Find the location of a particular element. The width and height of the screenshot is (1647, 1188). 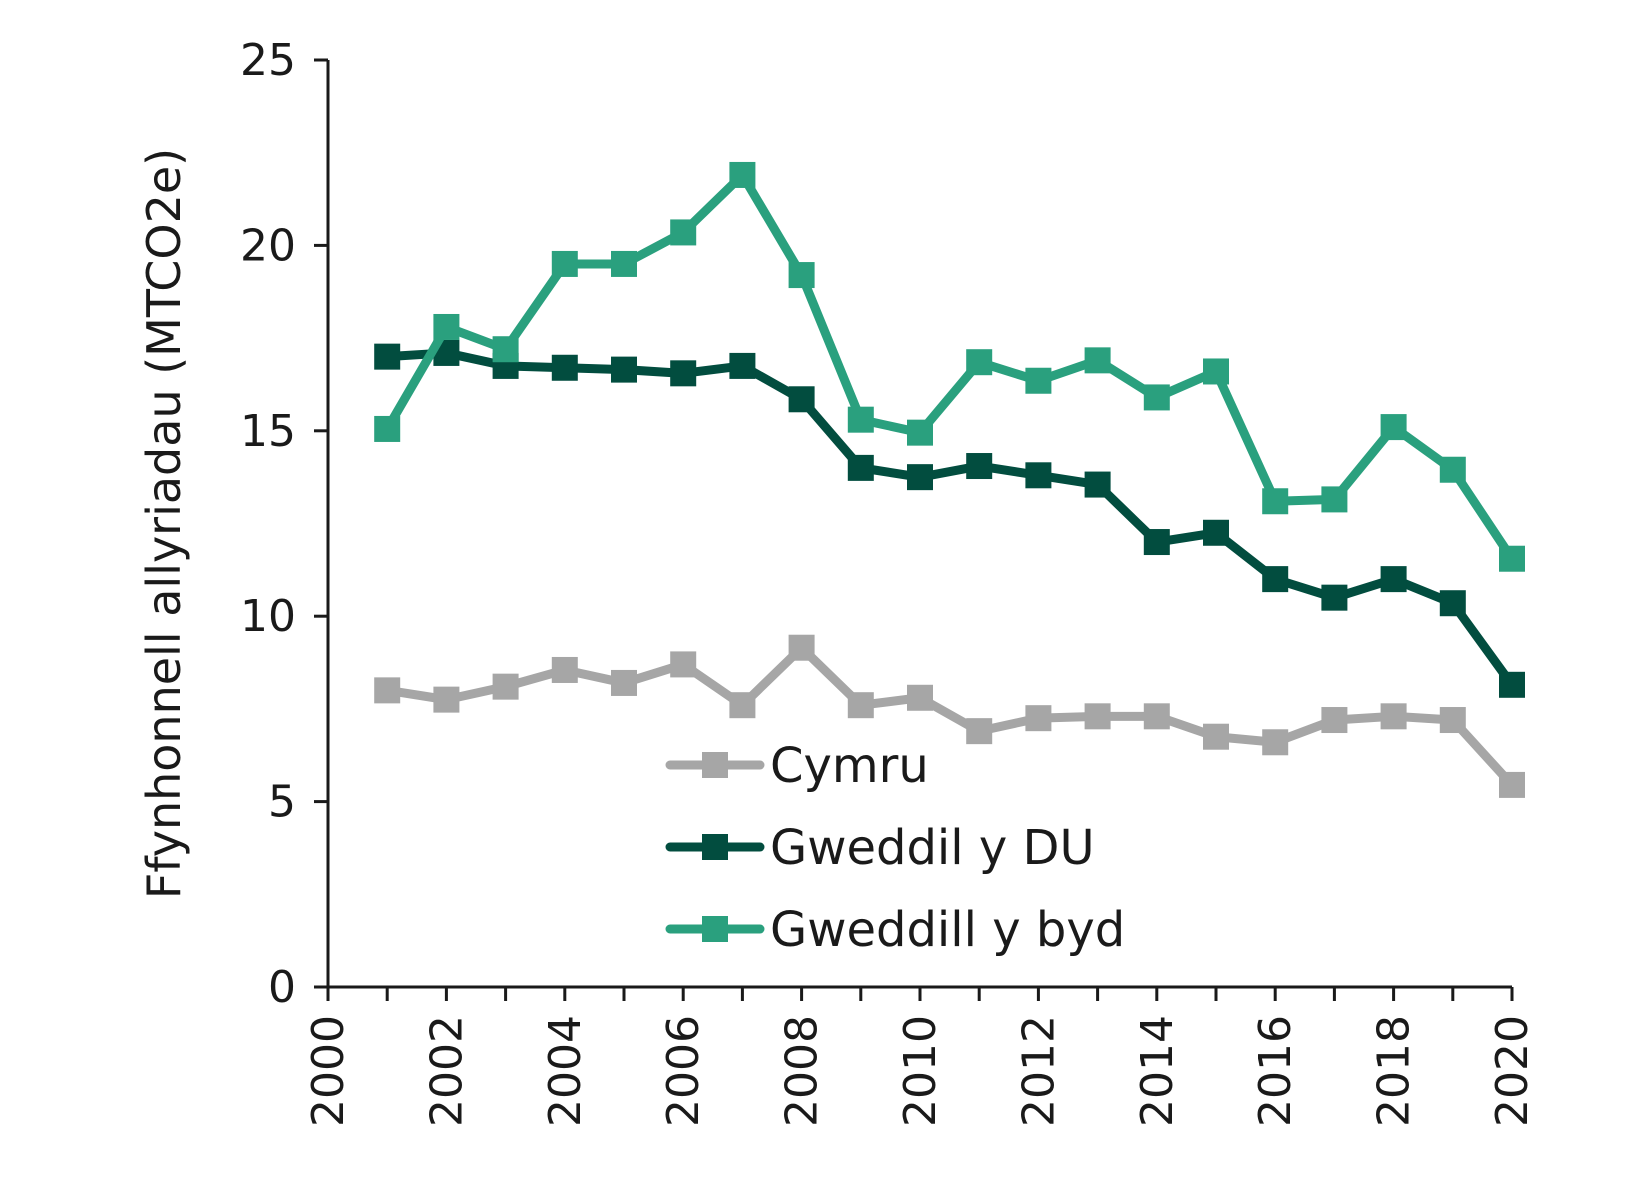

x-tick-label: 2020 is located at coordinates (1512, 1071).